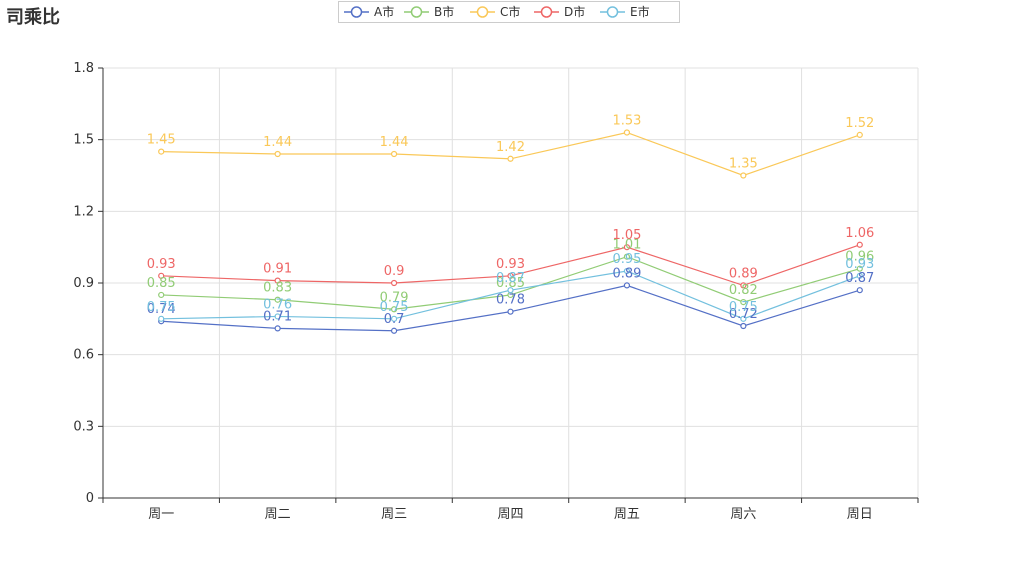  What do you see at coordinates (860, 514) in the screenshot?
I see `x-tick-label: 周日` at bounding box center [860, 514].